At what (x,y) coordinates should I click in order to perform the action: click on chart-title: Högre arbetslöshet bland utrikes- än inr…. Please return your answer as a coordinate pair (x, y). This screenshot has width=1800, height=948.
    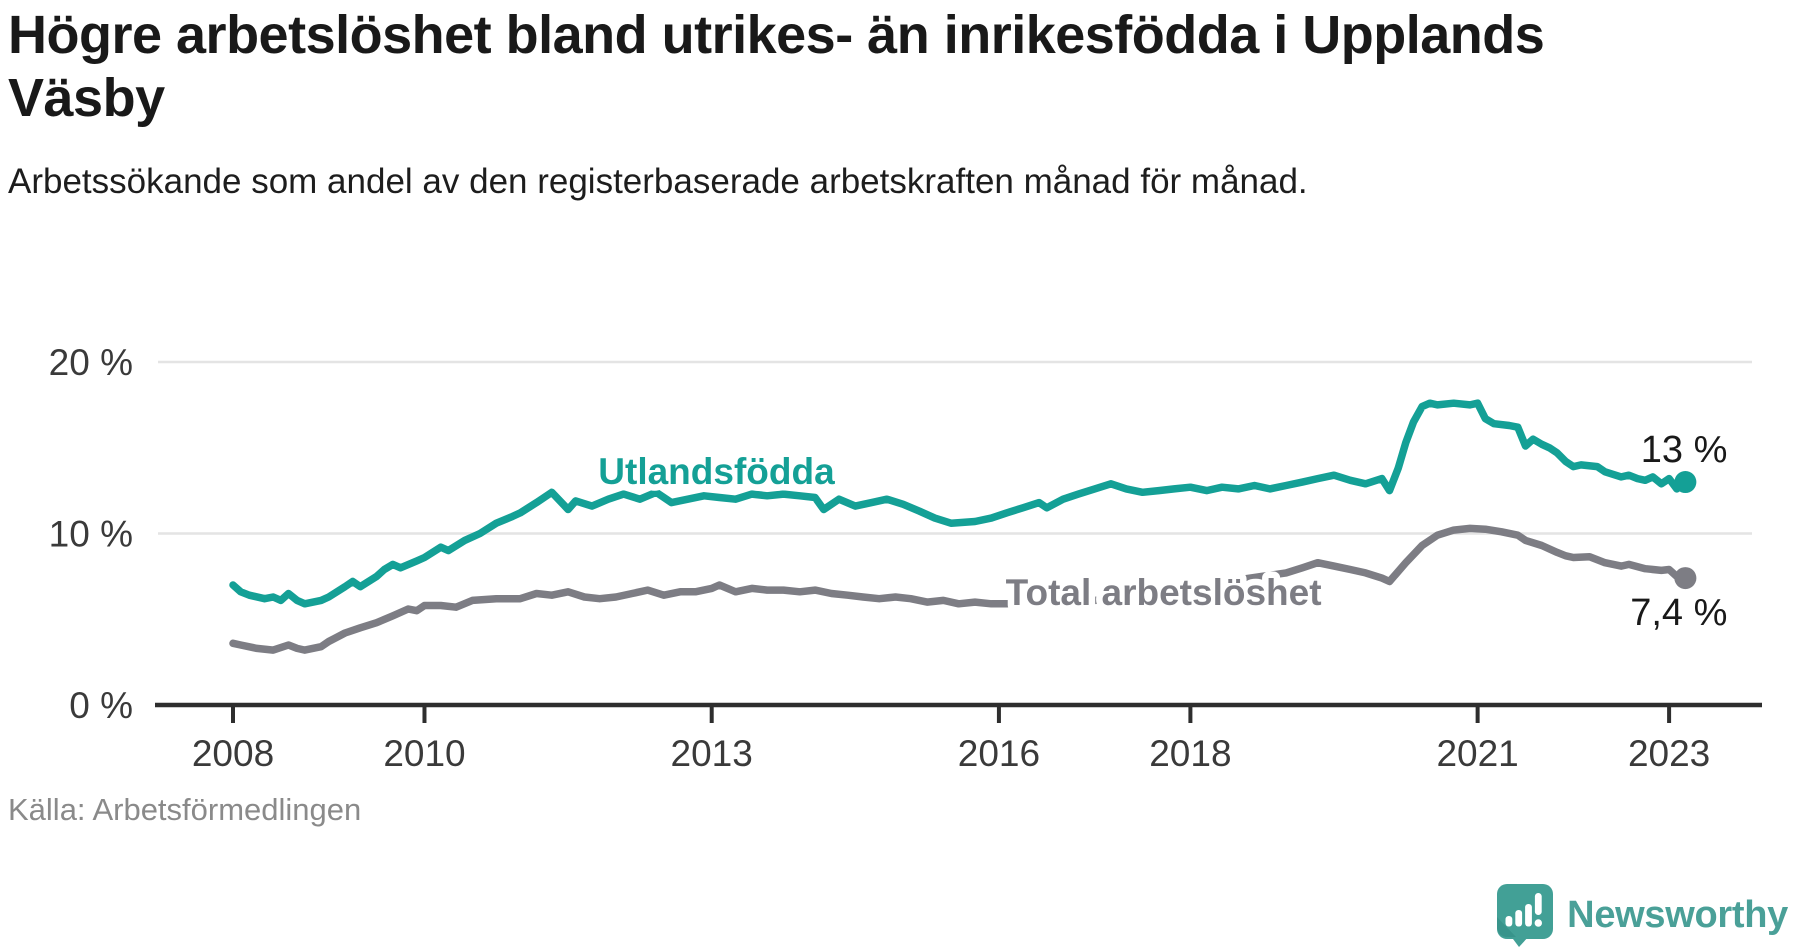
    Looking at the image, I should click on (776, 67).